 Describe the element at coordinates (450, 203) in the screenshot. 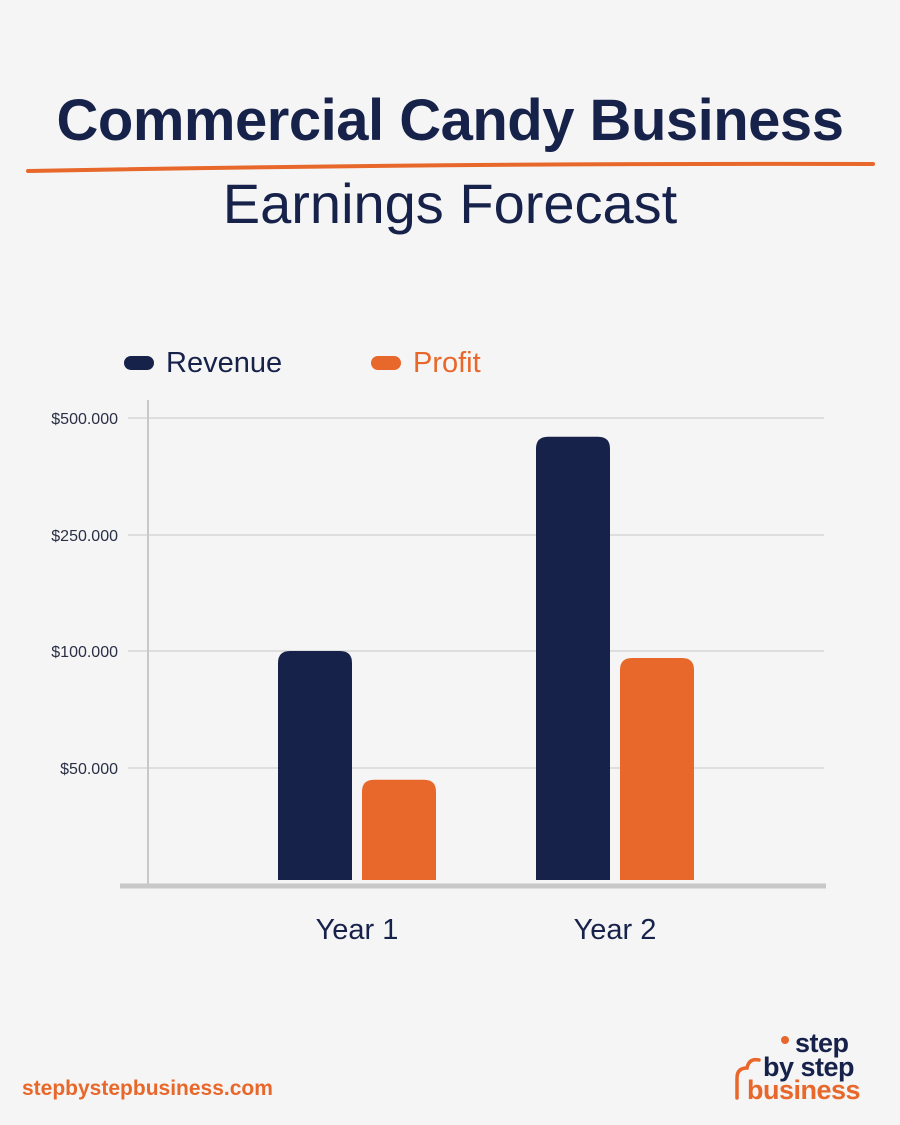

I see `chart-subtitle: Earnings Forecast` at that location.